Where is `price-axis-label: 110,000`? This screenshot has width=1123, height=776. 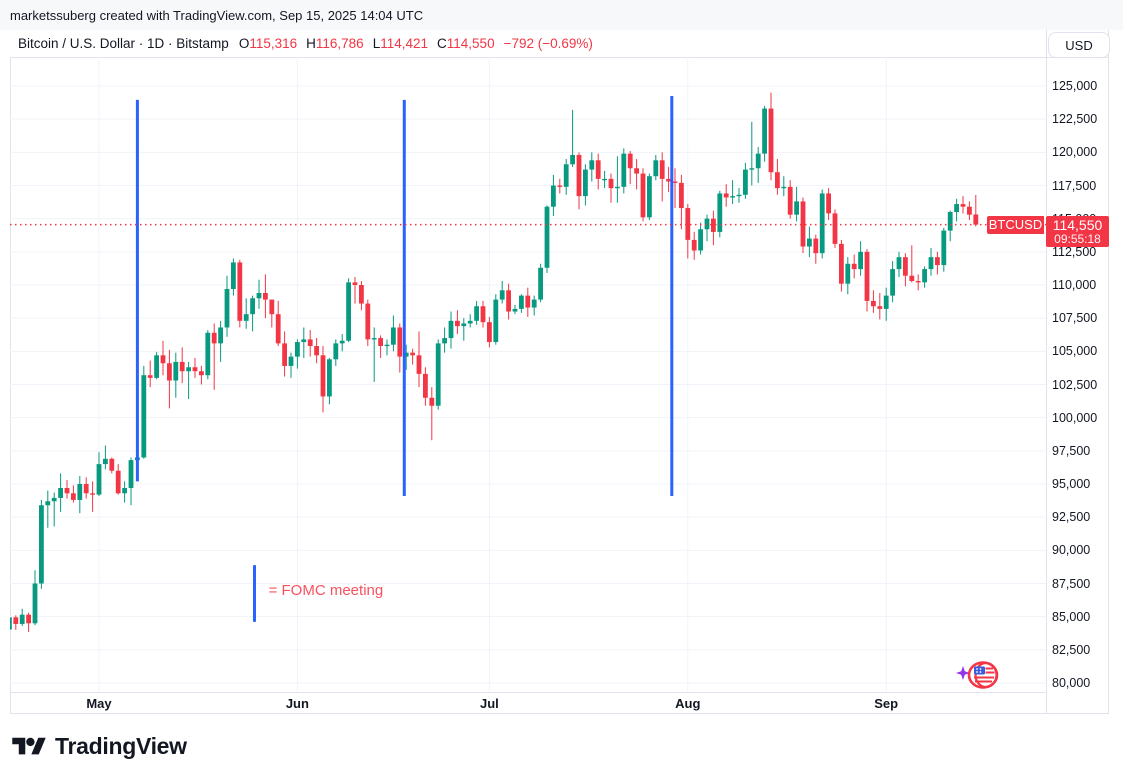 price-axis-label: 110,000 is located at coordinates (1074, 285).